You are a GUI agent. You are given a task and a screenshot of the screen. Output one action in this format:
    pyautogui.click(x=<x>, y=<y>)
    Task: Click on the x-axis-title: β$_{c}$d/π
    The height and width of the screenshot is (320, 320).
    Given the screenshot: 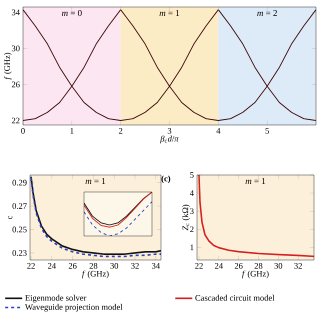 What is the action you would take?
    pyautogui.click(x=169, y=140)
    